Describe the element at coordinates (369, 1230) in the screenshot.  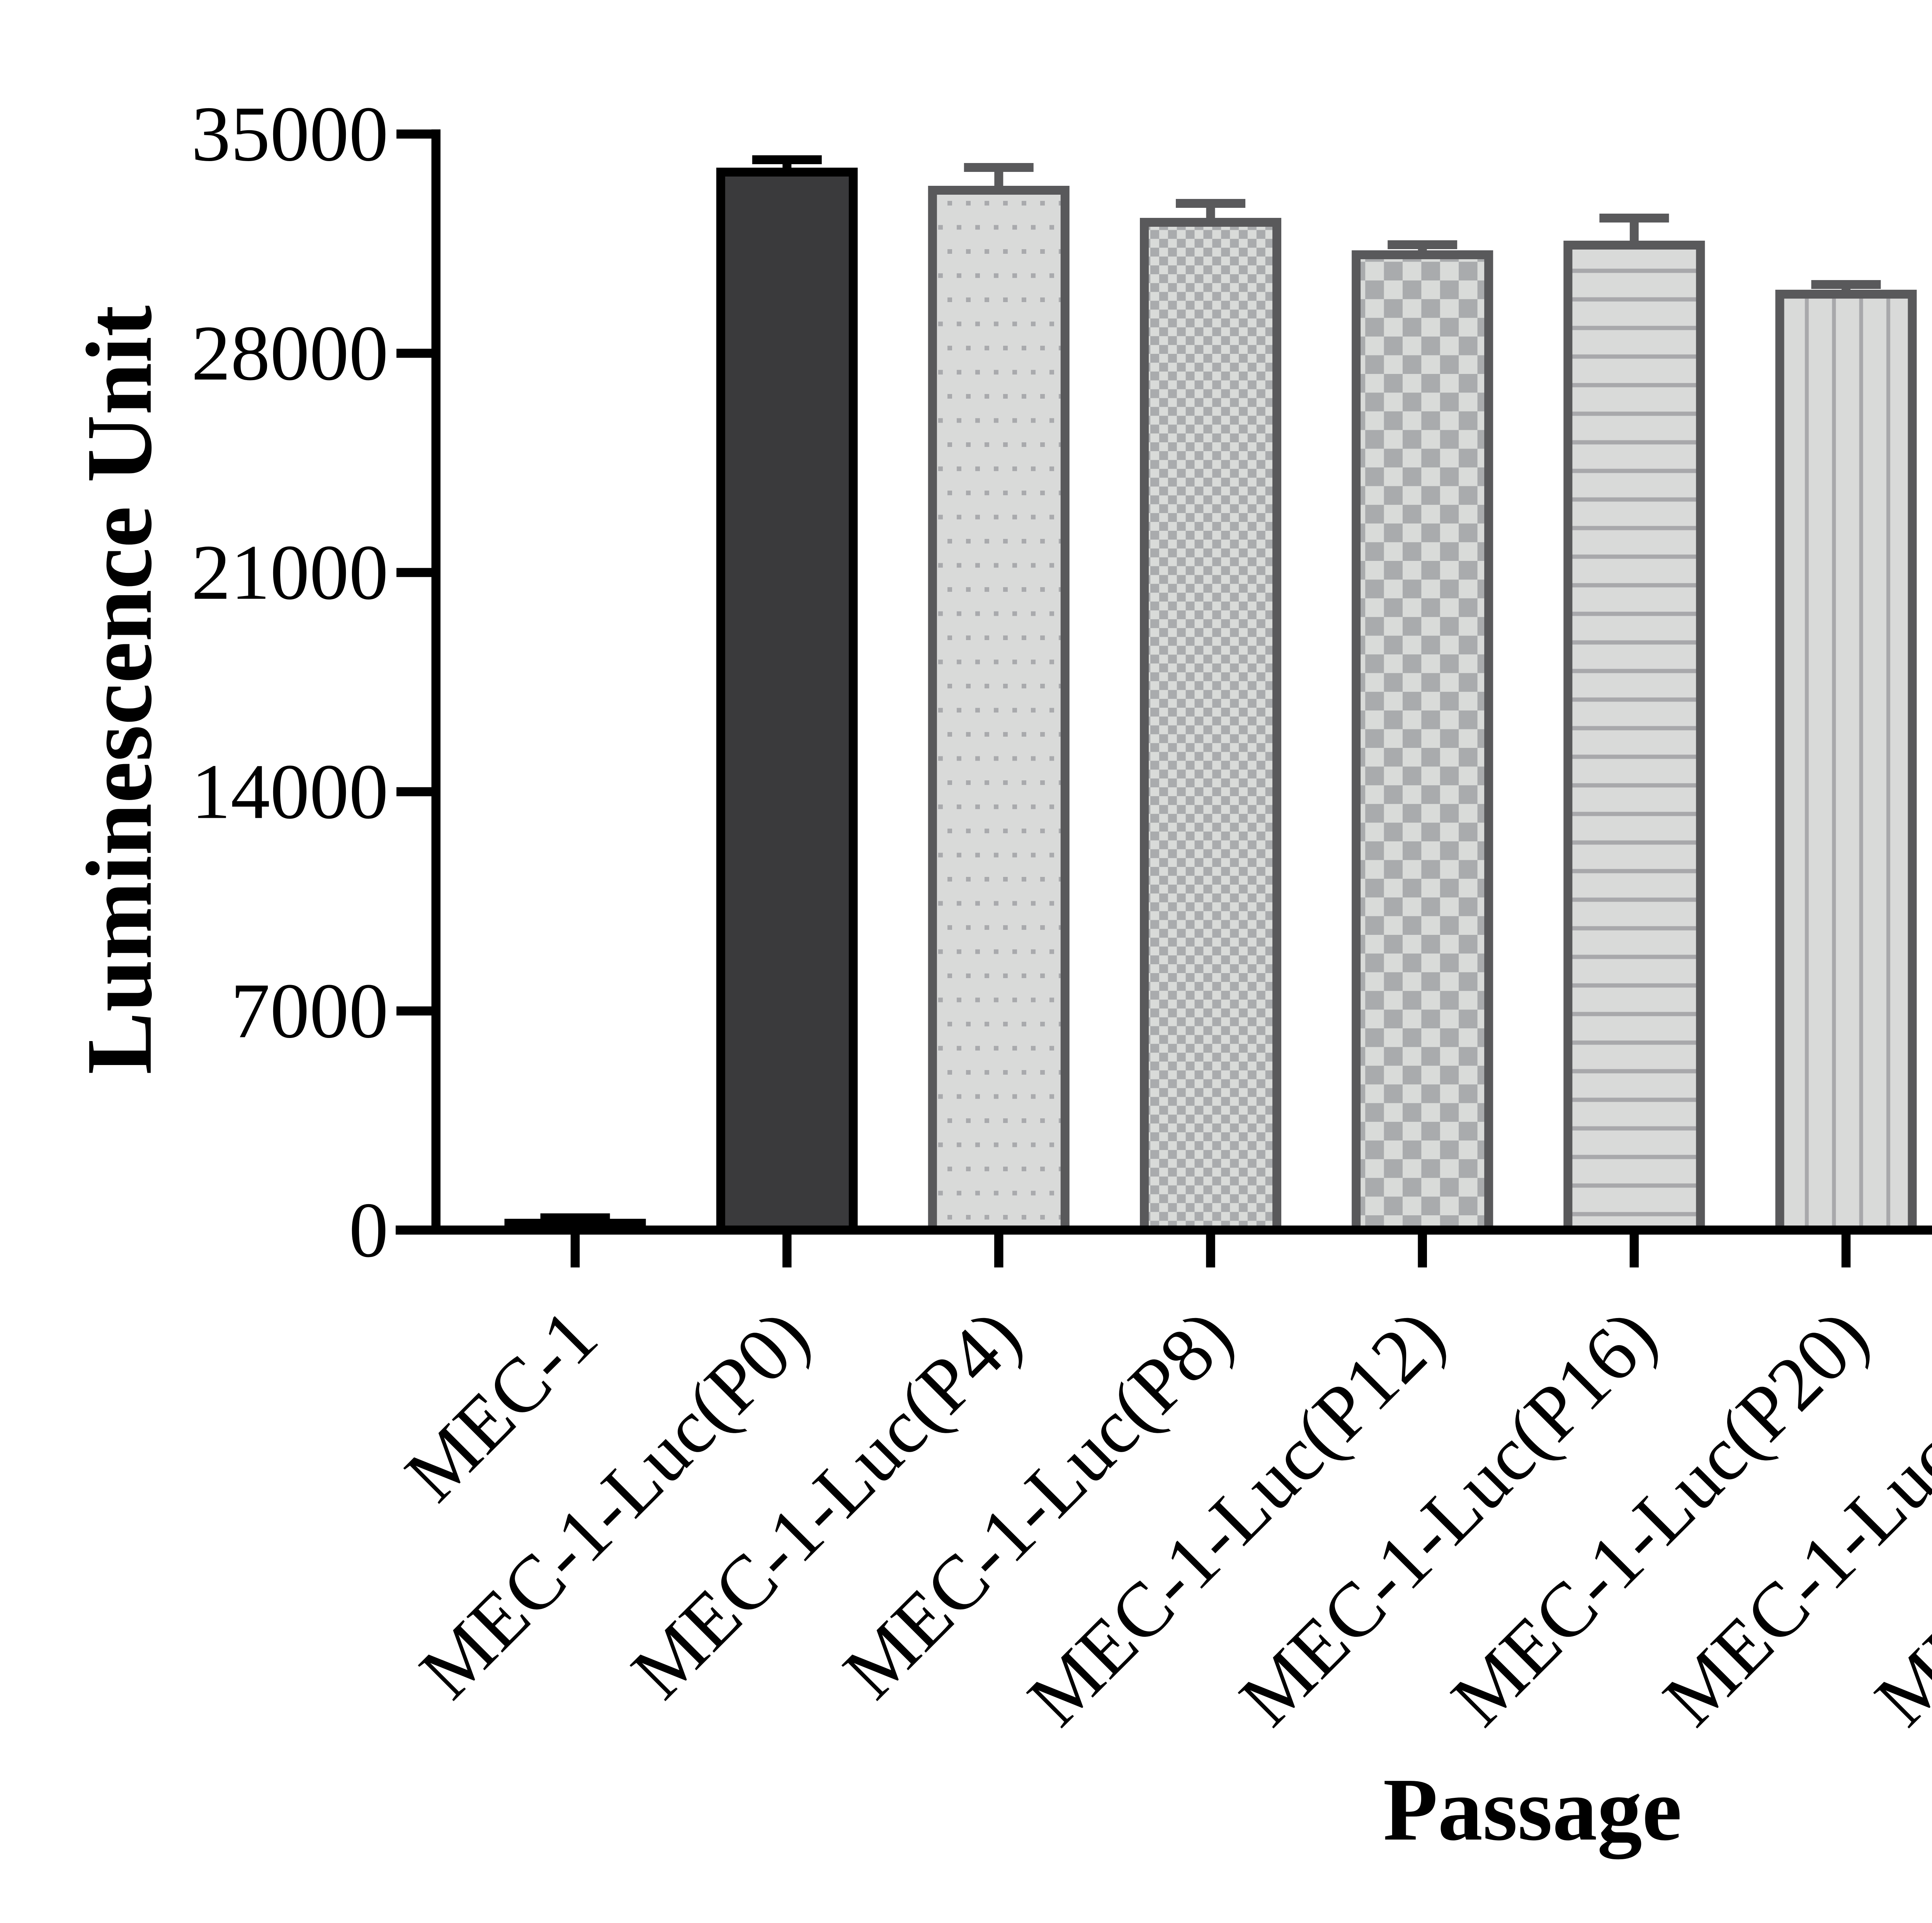
I see `svg-text: 0` at that location.